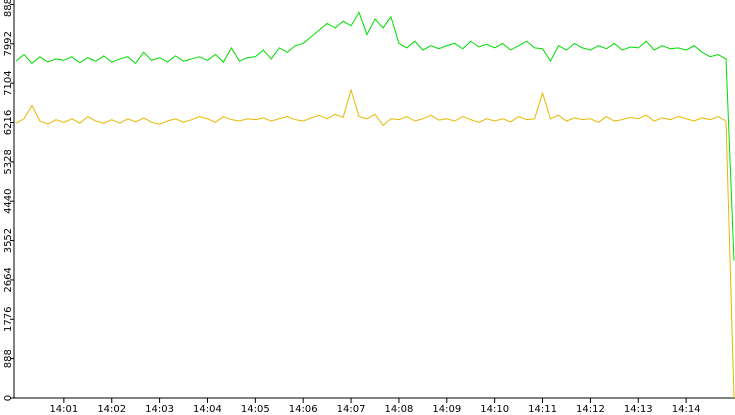 The height and width of the screenshot is (415, 735). I want to click on y-tick-label: 888, so click(8, 358).